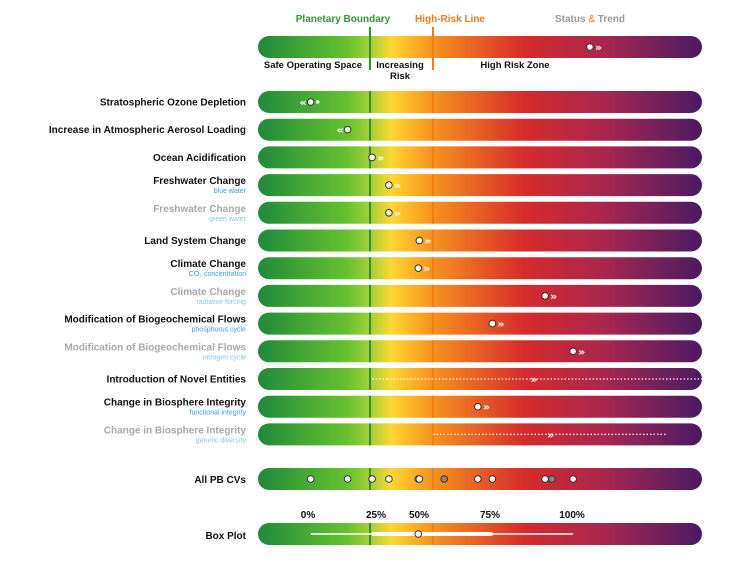  What do you see at coordinates (553, 296) in the screenshot?
I see `trend-arrow-climate-change-7: »` at bounding box center [553, 296].